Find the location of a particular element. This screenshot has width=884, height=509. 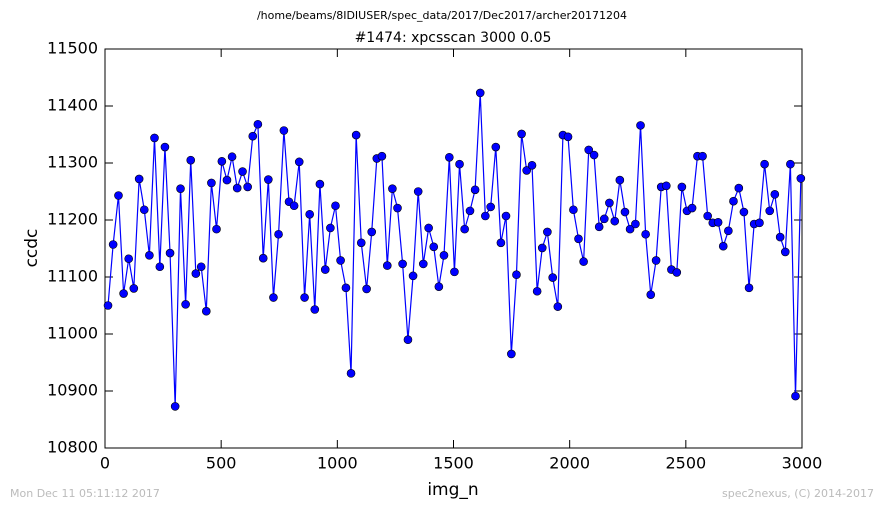

y-tick-label: 11400 is located at coordinates (72, 105).